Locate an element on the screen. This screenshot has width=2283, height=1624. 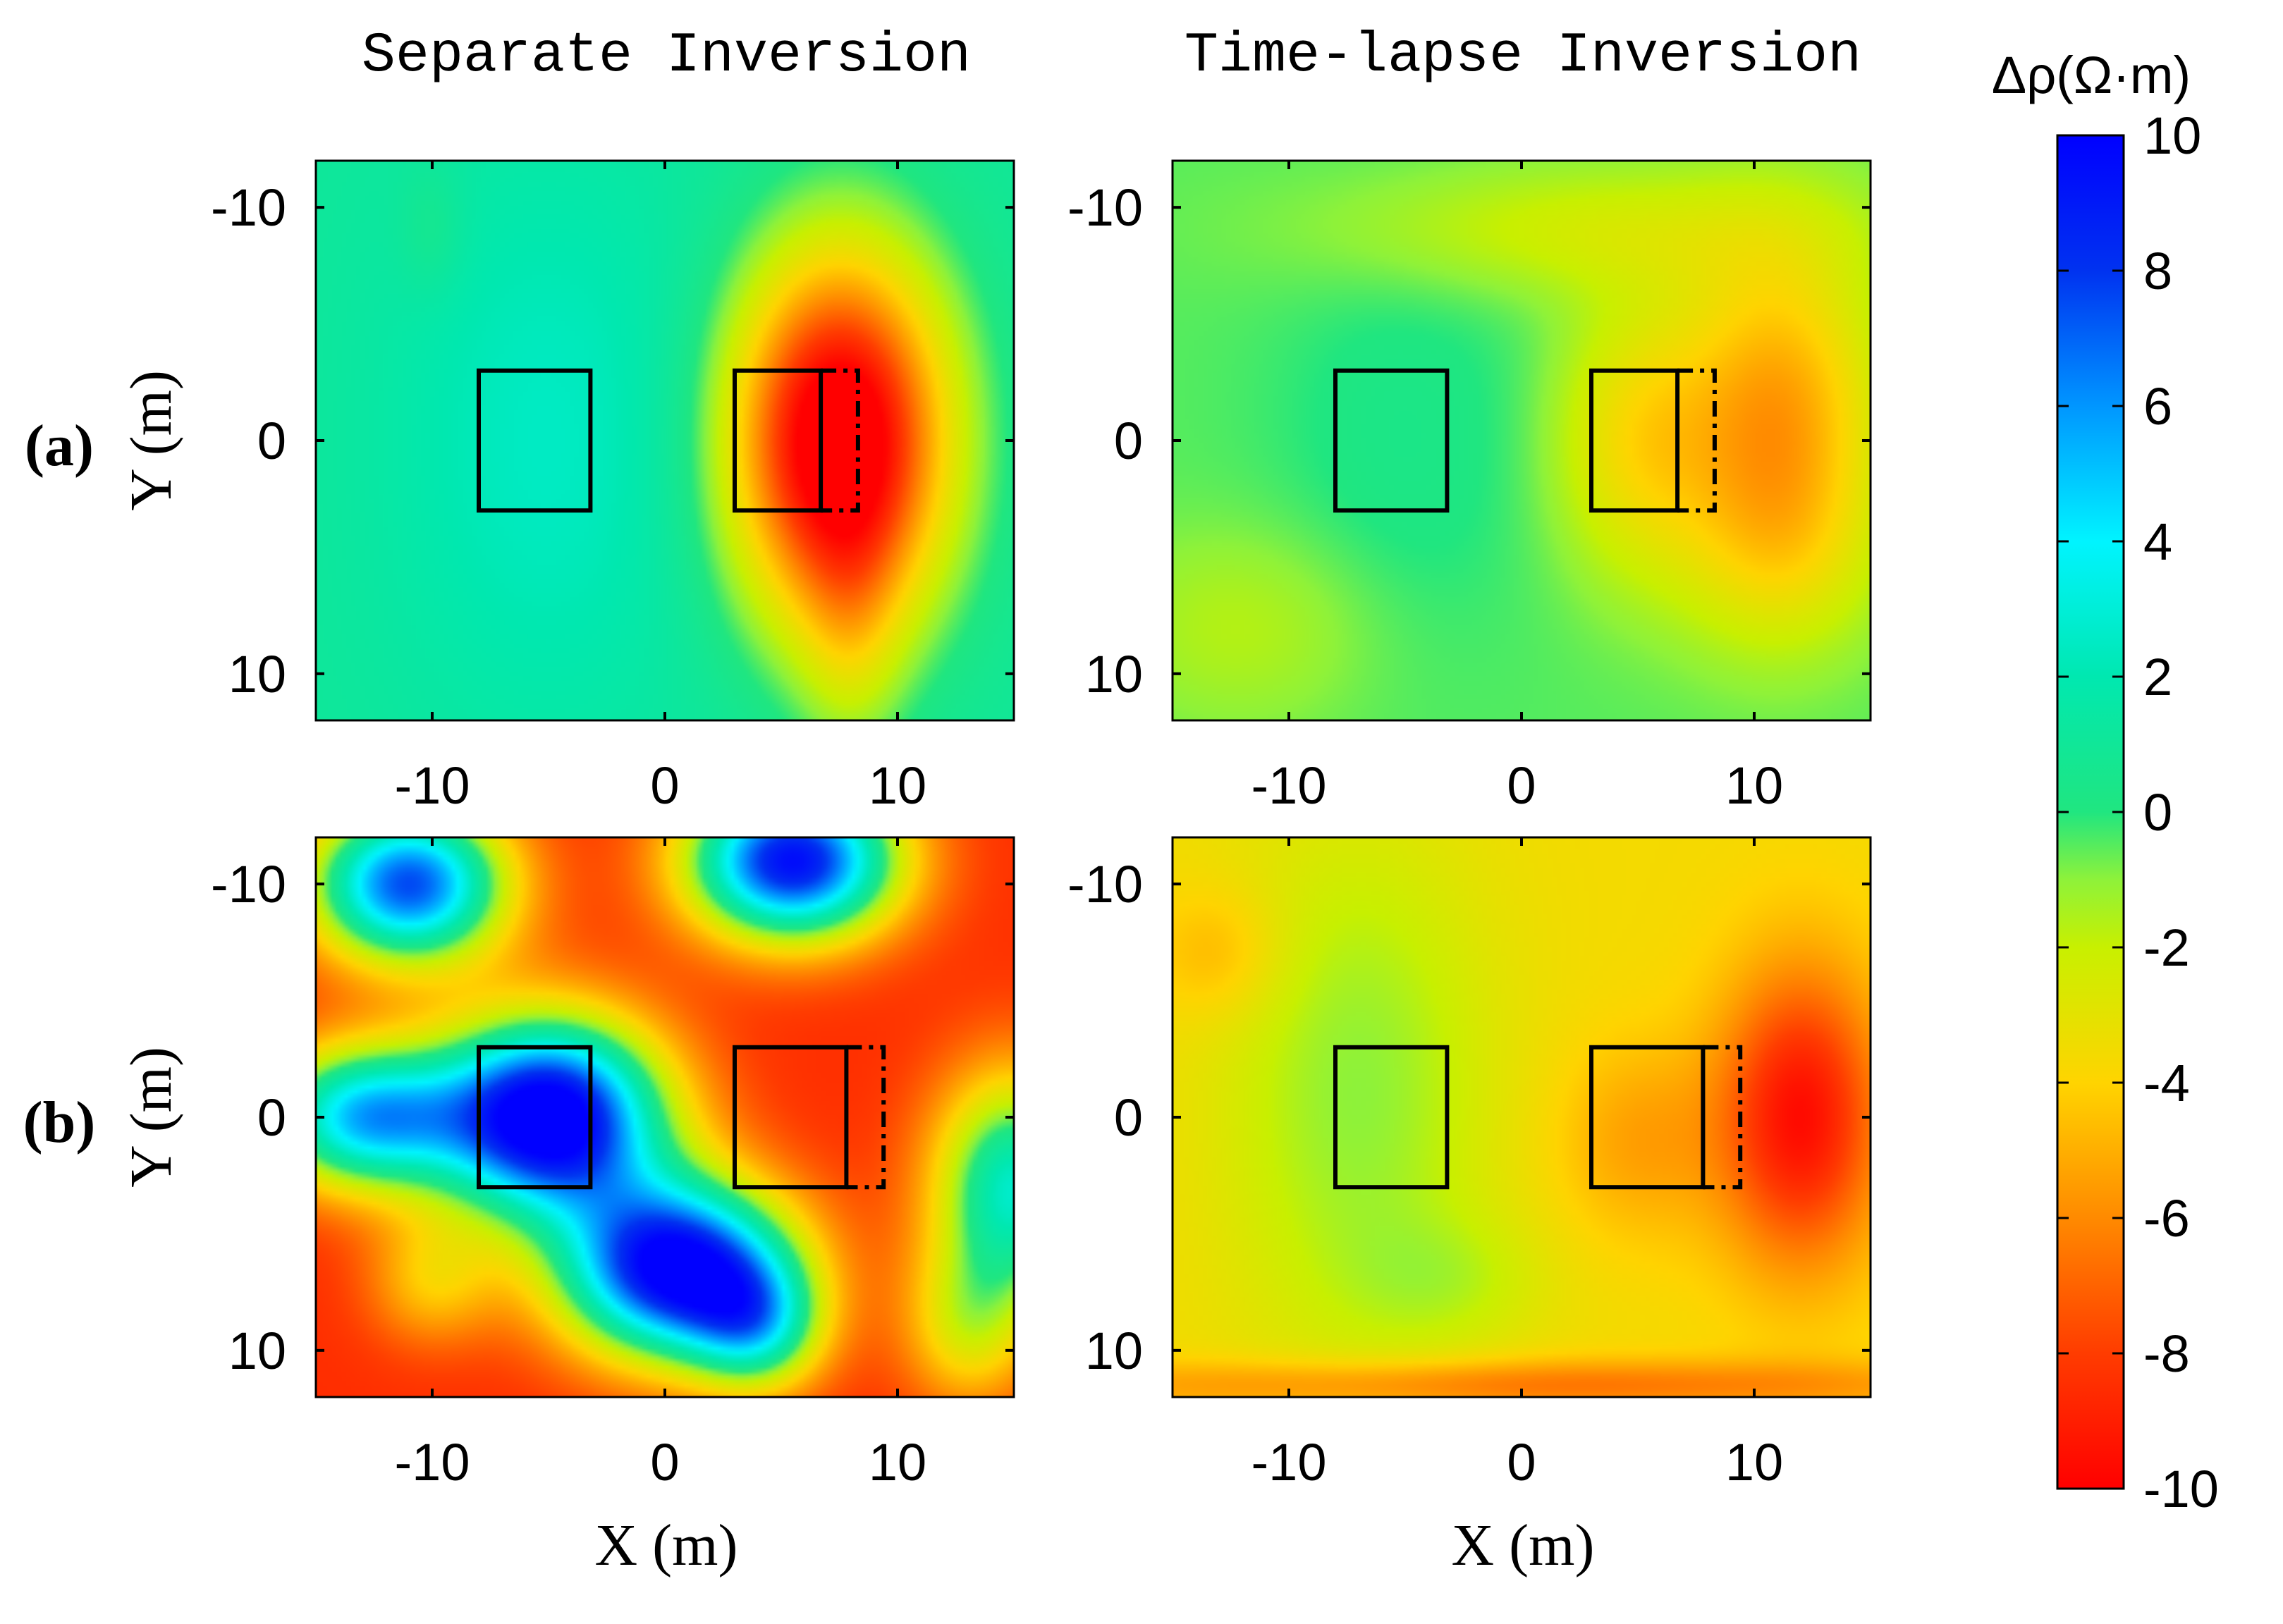
y-axis-label-row-a: Y (m) is located at coordinates (151, 441).